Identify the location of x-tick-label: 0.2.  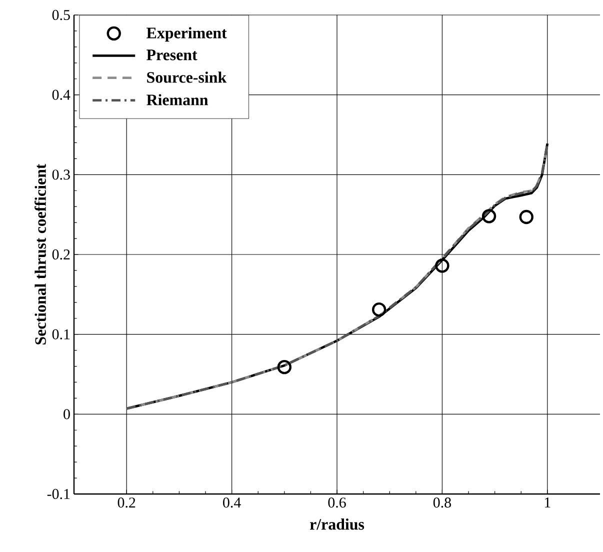
(127, 503).